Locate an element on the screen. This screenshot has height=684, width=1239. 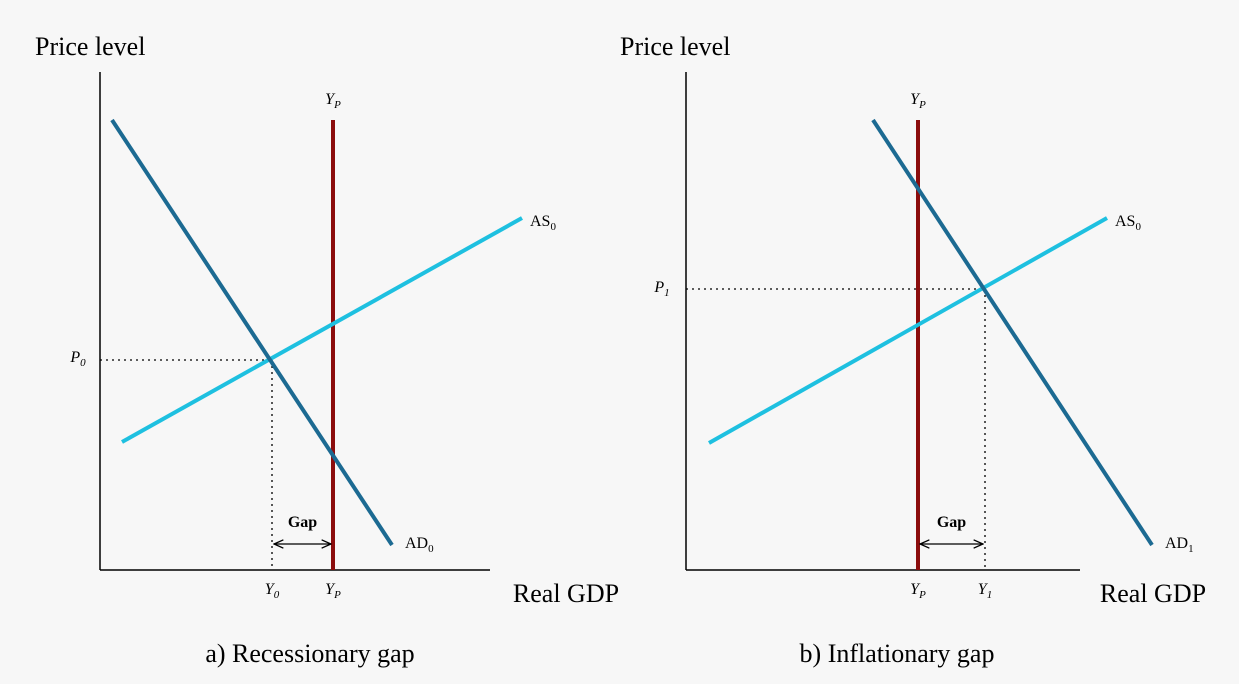
output-label: Y1 is located at coordinates (985, 591).